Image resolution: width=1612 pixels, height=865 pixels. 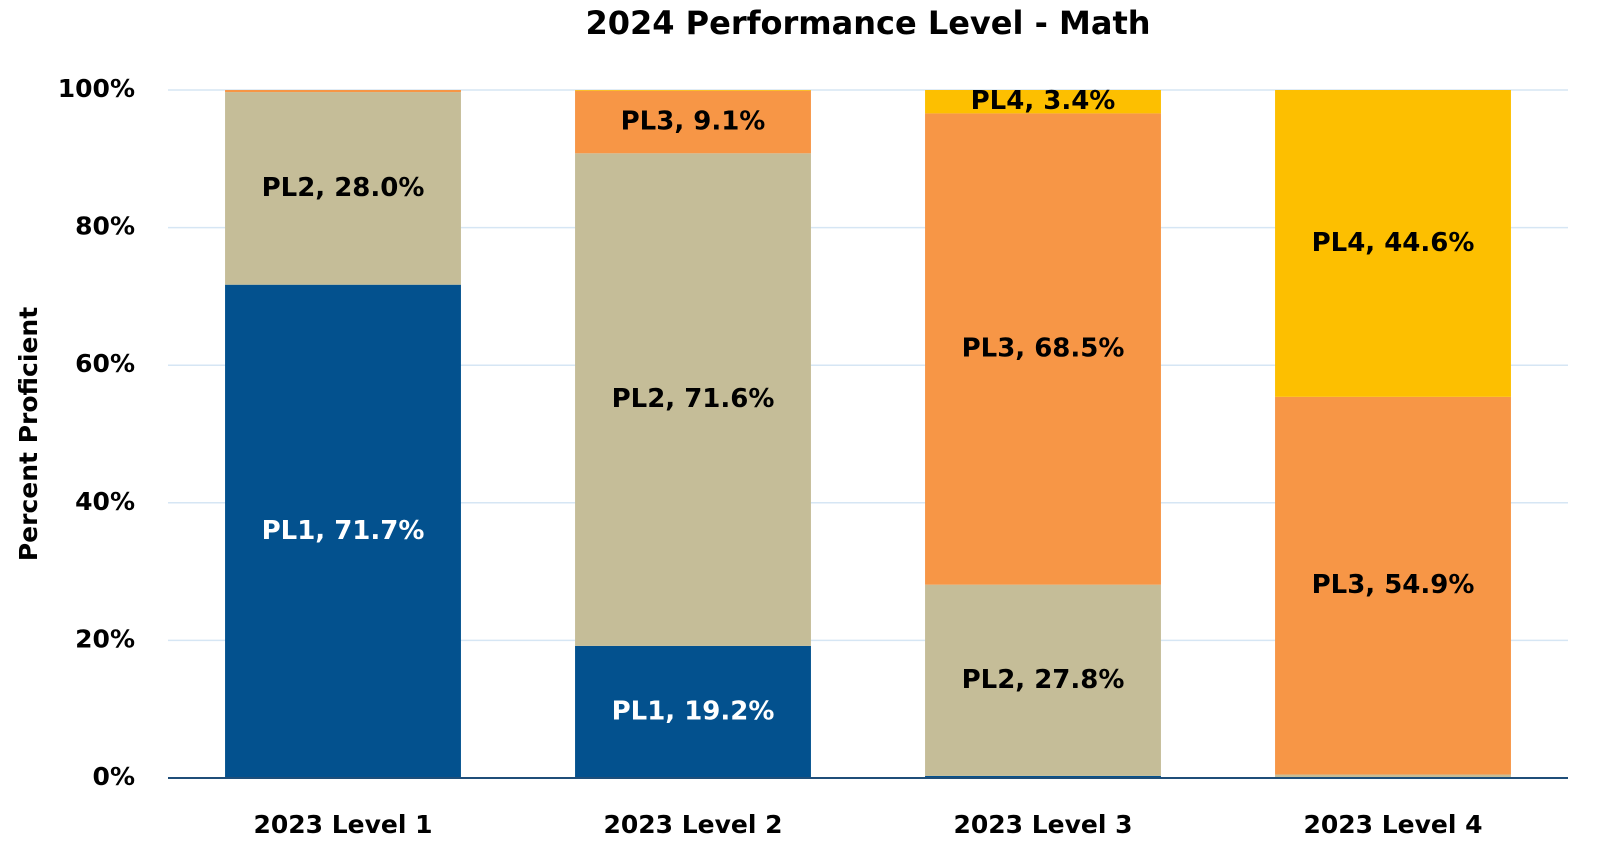 What do you see at coordinates (692, 824) in the screenshot?
I see `x-tick-label: 2023 Level 2` at bounding box center [692, 824].